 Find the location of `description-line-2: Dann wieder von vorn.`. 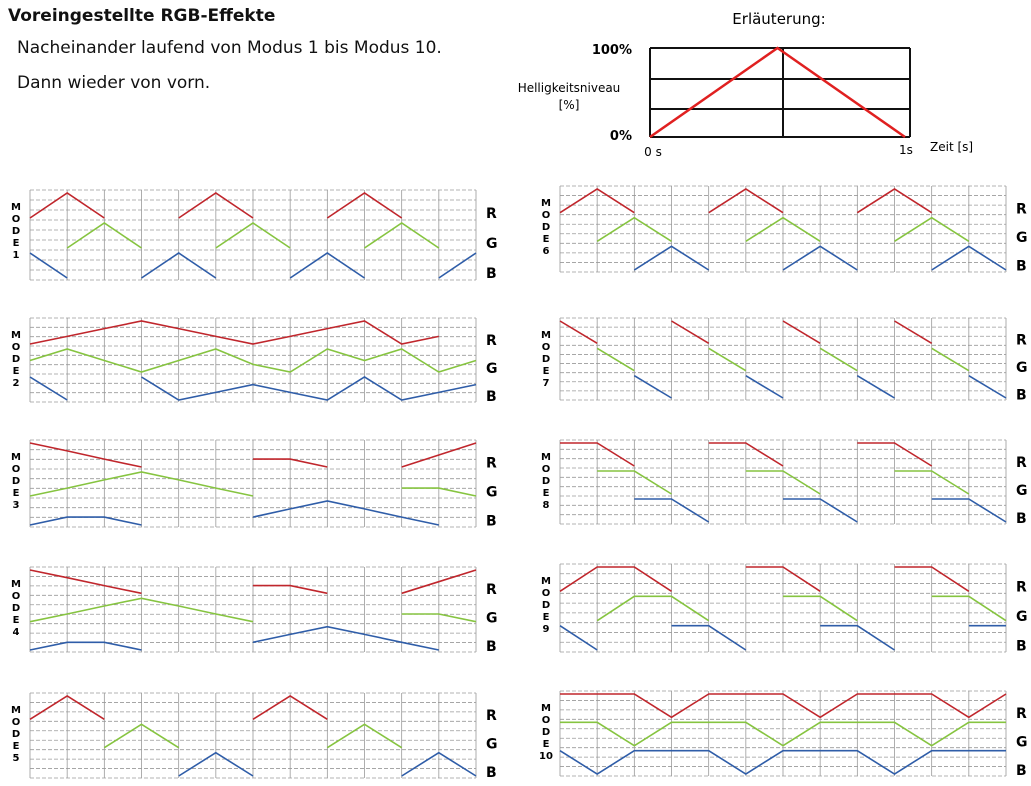

description-line-2: Dann wieder von vorn. is located at coordinates (114, 83).